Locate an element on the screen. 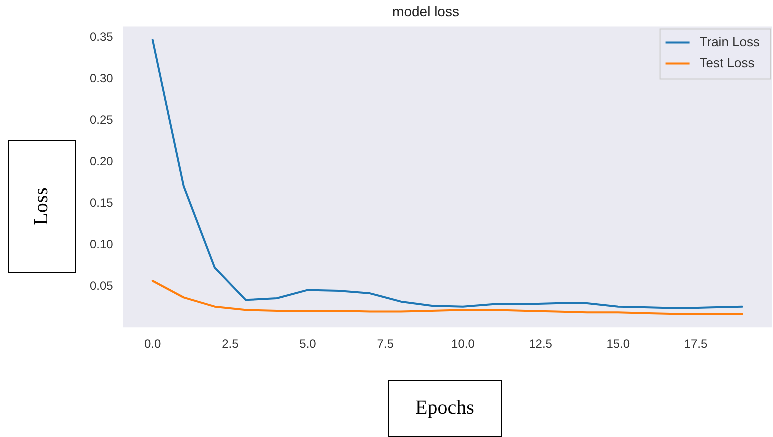  y-tick-label: 0.35 is located at coordinates (102, 37).